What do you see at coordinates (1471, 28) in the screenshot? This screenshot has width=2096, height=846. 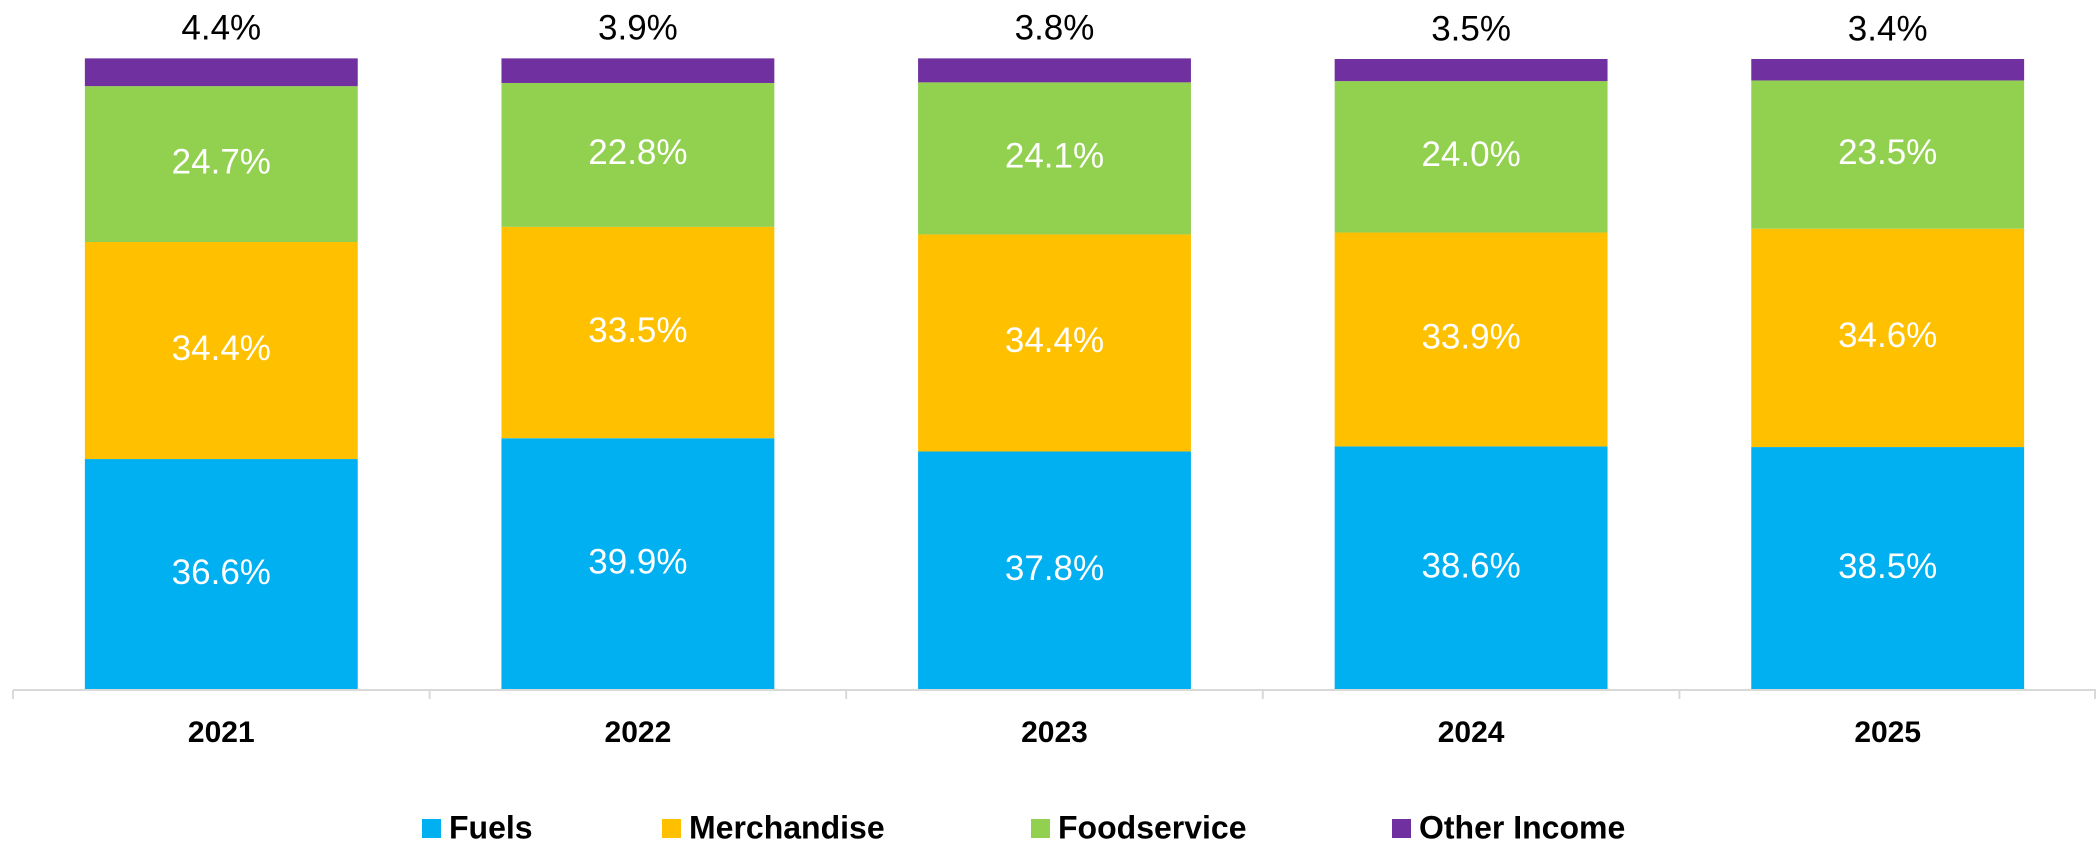 I see `data-label: 3.5%` at bounding box center [1471, 28].